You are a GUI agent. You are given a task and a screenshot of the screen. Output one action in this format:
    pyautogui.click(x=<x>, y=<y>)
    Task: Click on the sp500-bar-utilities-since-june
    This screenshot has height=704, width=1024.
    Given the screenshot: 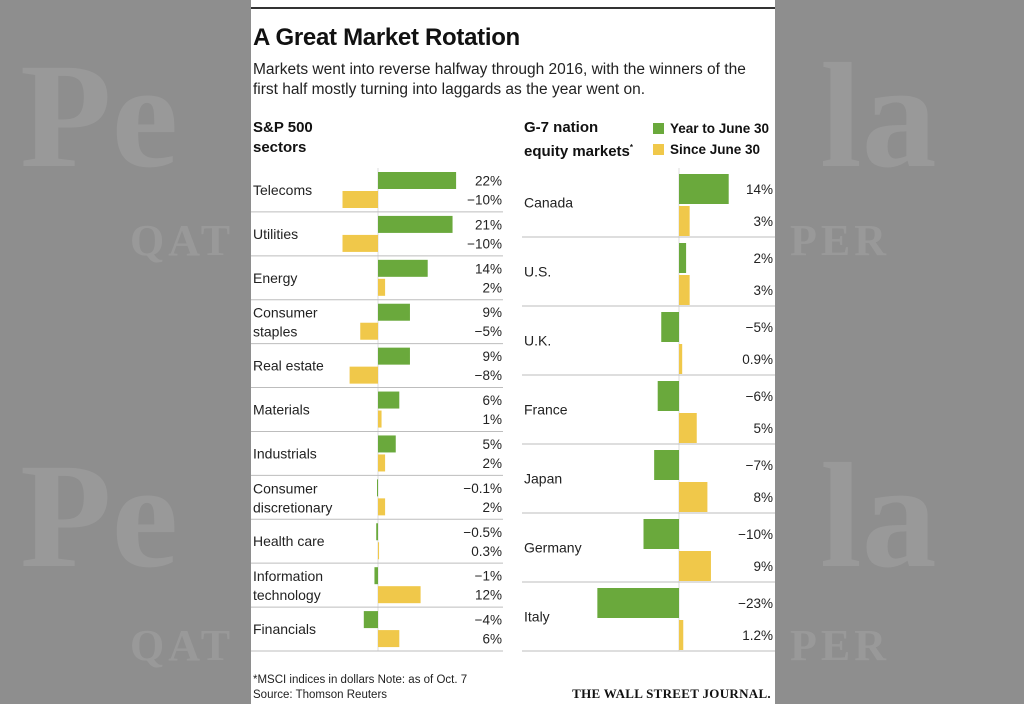 What is the action you would take?
    pyautogui.click(x=360, y=243)
    